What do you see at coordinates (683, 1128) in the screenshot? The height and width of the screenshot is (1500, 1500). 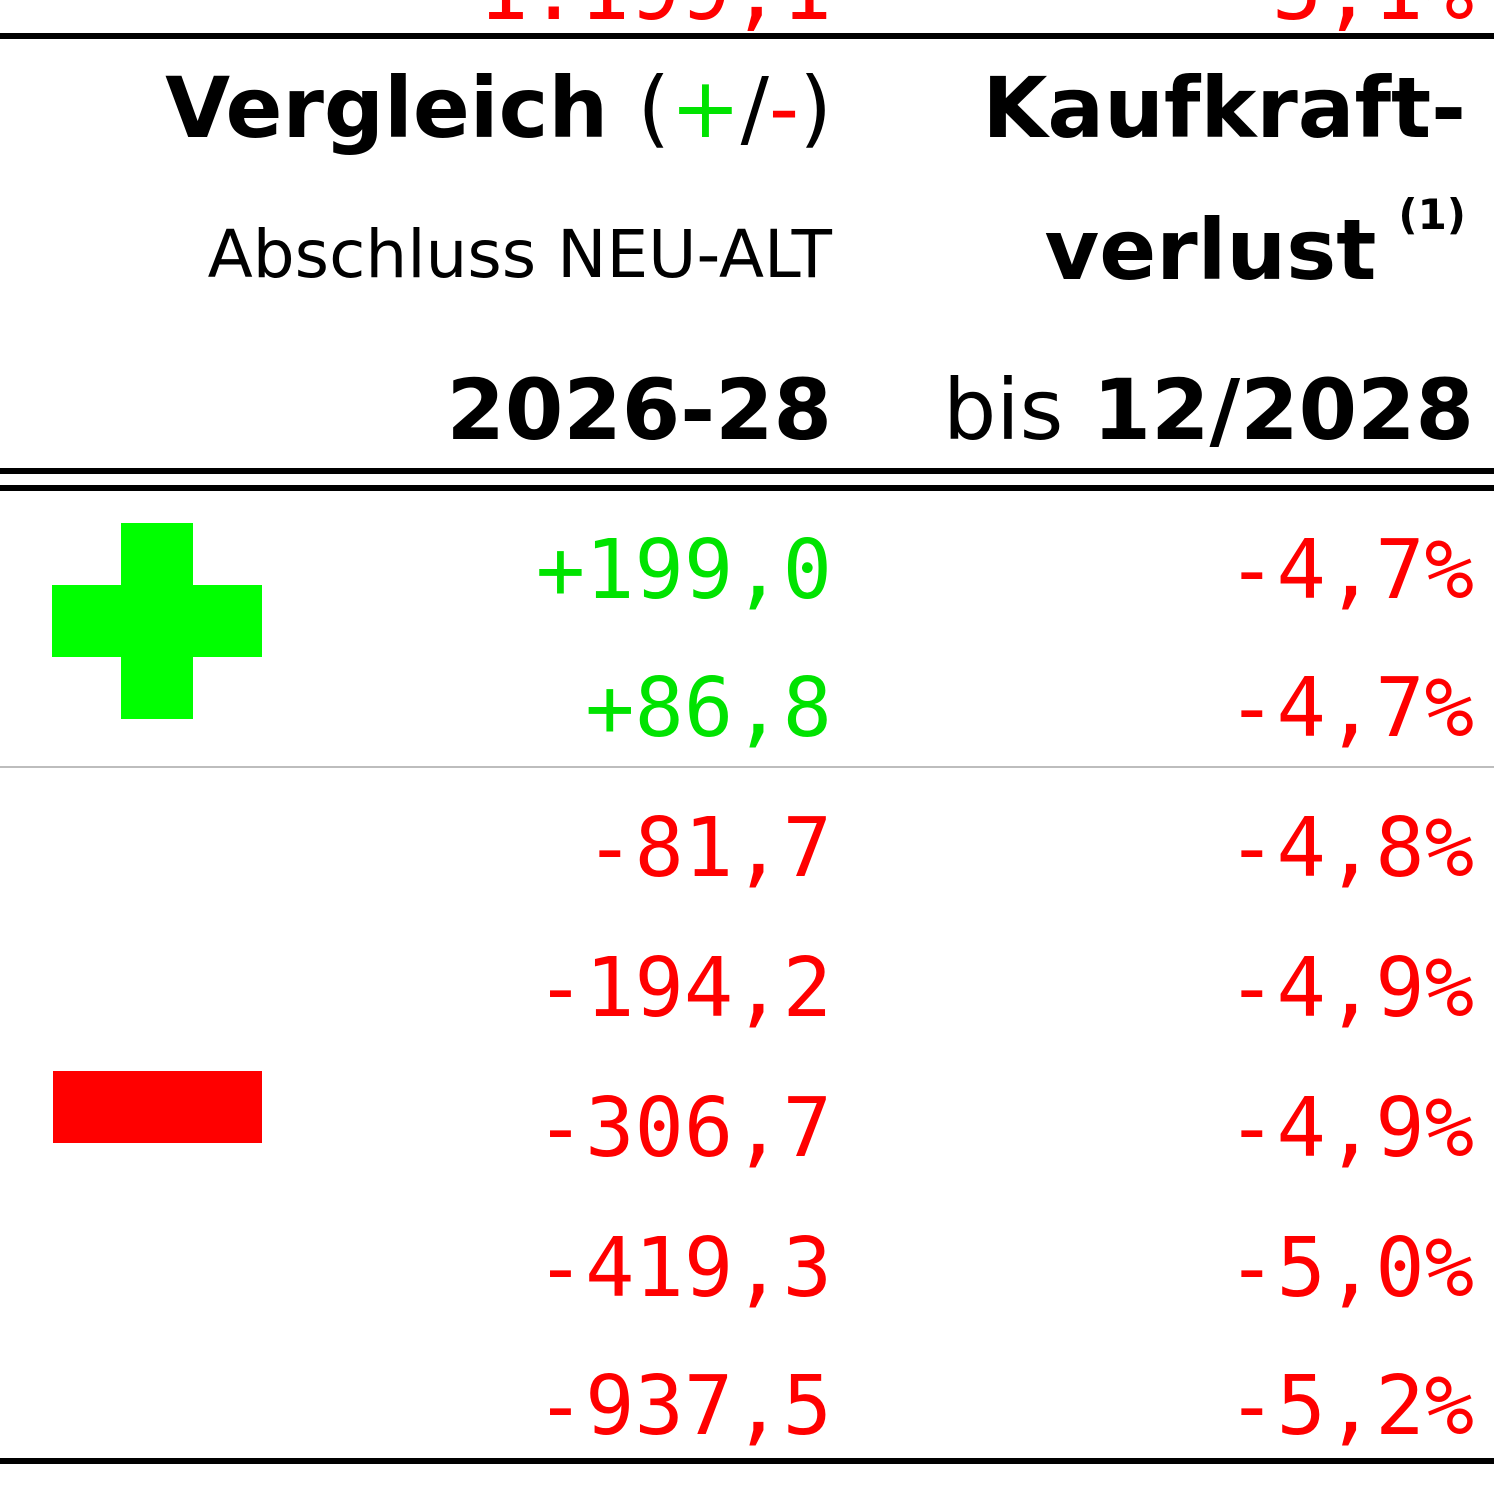 I see `comparison-value-minus-3: -306,7` at bounding box center [683, 1128].